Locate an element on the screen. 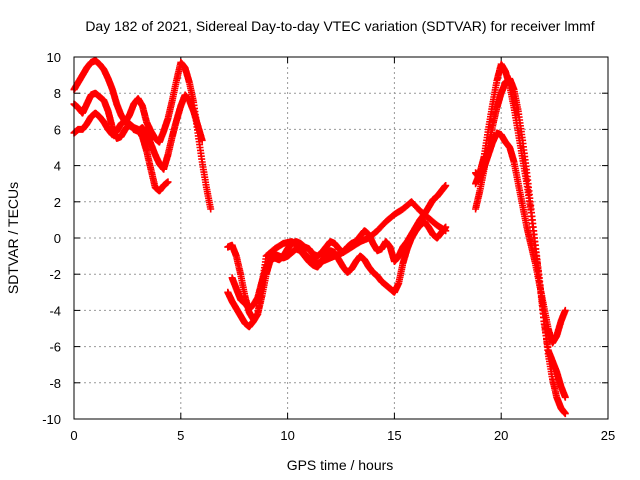 This screenshot has height=480, width=640. x-tick-label: 15 is located at coordinates (394, 435).